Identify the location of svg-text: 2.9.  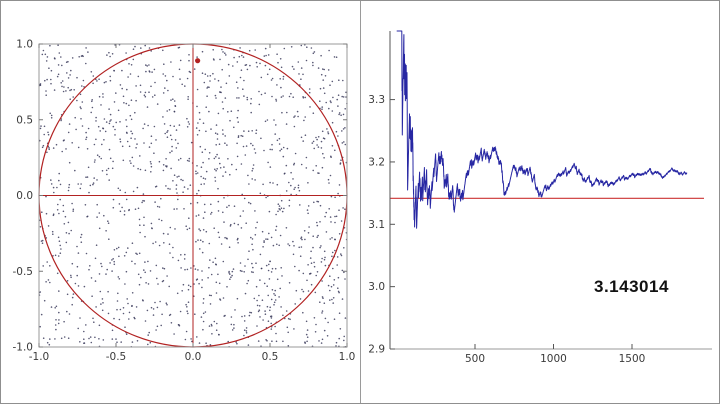
(376, 350).